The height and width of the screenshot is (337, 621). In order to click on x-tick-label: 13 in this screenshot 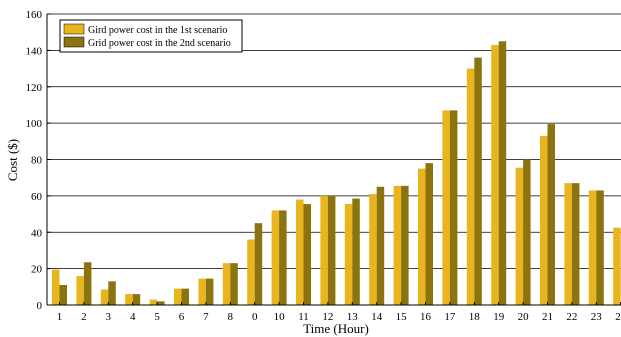, I will do `click(353, 317)`.